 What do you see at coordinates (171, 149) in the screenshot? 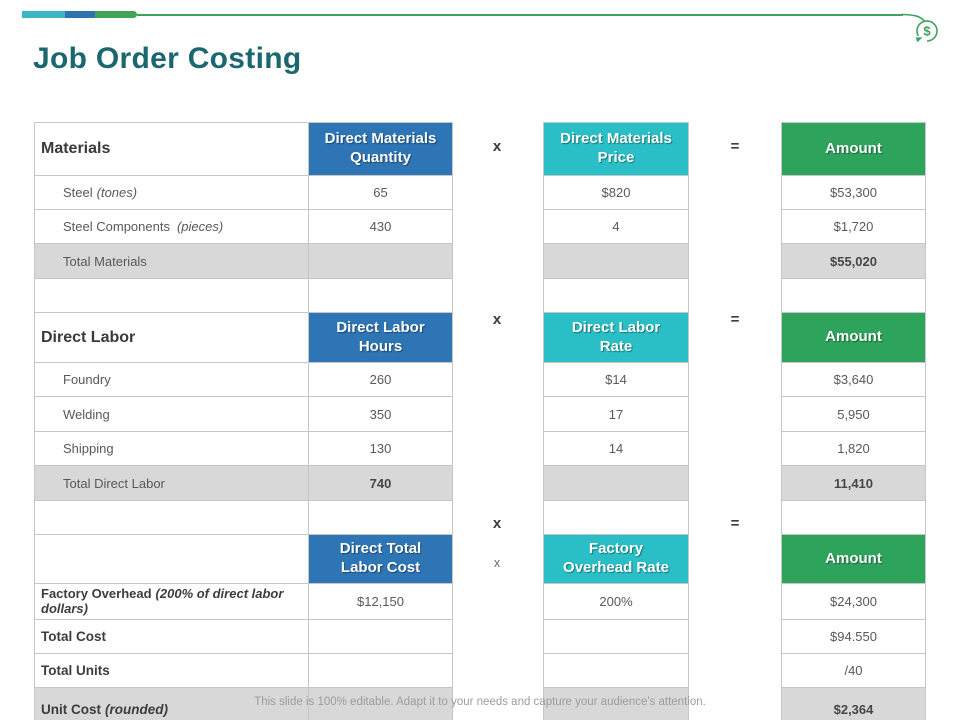
I see `cell-materials-label: Materials` at bounding box center [171, 149].